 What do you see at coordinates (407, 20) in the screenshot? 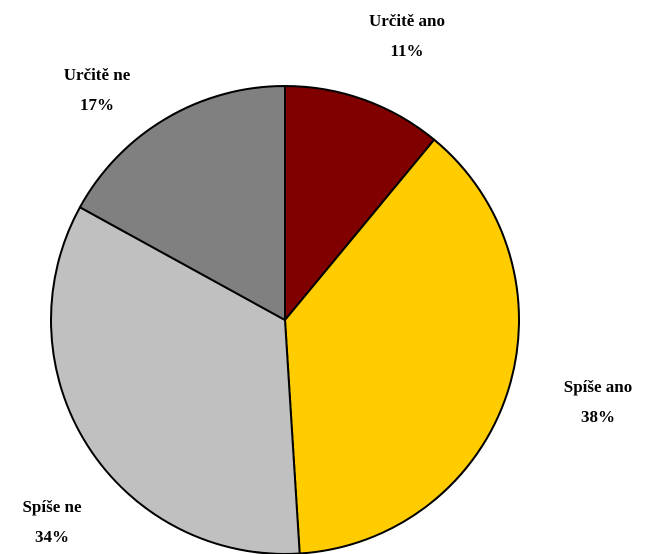
I see `slice-label: Určitě ano` at bounding box center [407, 20].